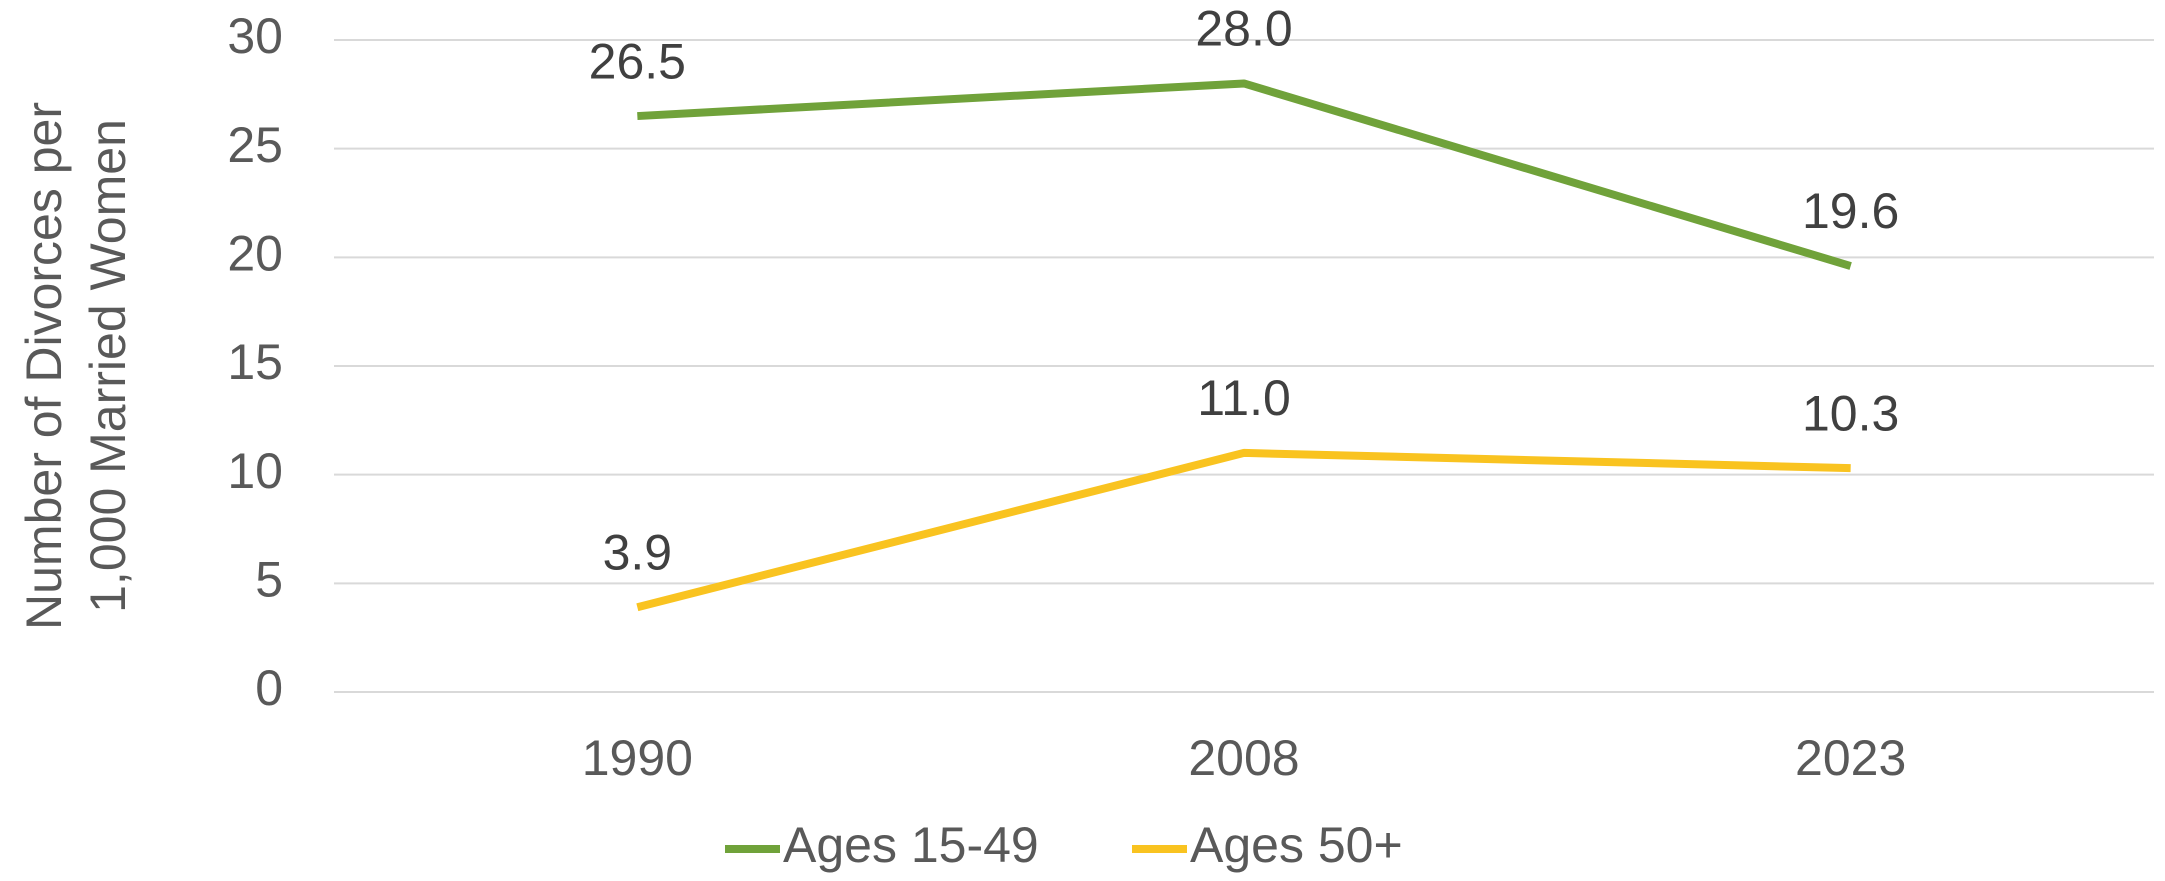 The width and height of the screenshot is (2165, 881). Describe the element at coordinates (1850, 413) in the screenshot. I see `data-label: 10.3` at that location.